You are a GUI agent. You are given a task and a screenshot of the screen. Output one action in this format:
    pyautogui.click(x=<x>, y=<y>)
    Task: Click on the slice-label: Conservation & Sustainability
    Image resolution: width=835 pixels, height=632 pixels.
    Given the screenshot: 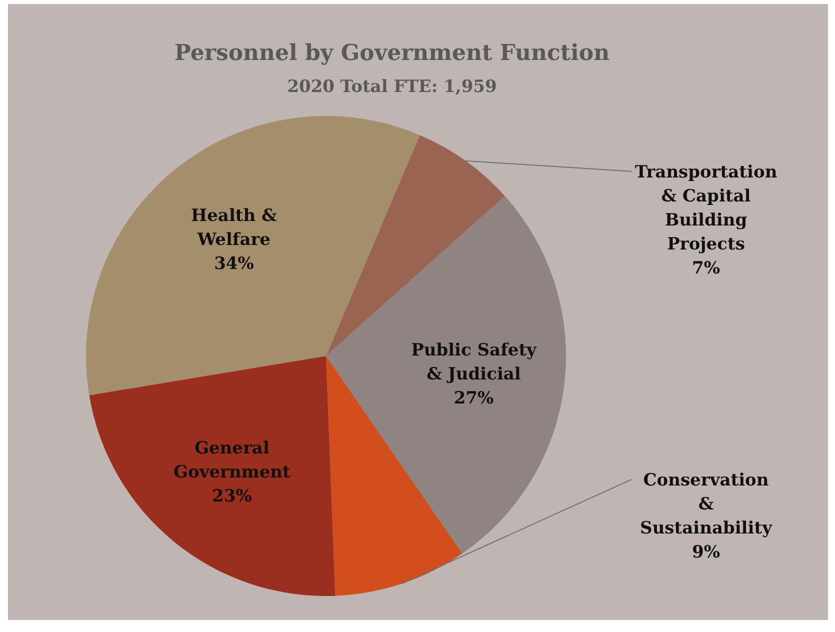 What is the action you would take?
    pyautogui.click(x=707, y=504)
    